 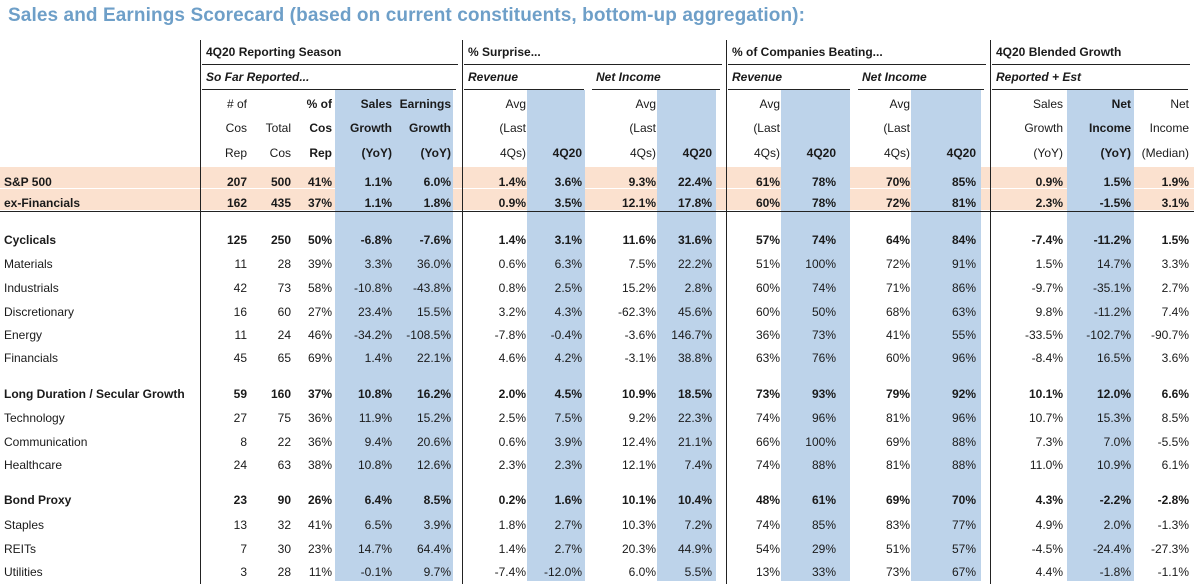 What do you see at coordinates (639, 240) in the screenshot?
I see `table-cell: 11.6%` at bounding box center [639, 240].